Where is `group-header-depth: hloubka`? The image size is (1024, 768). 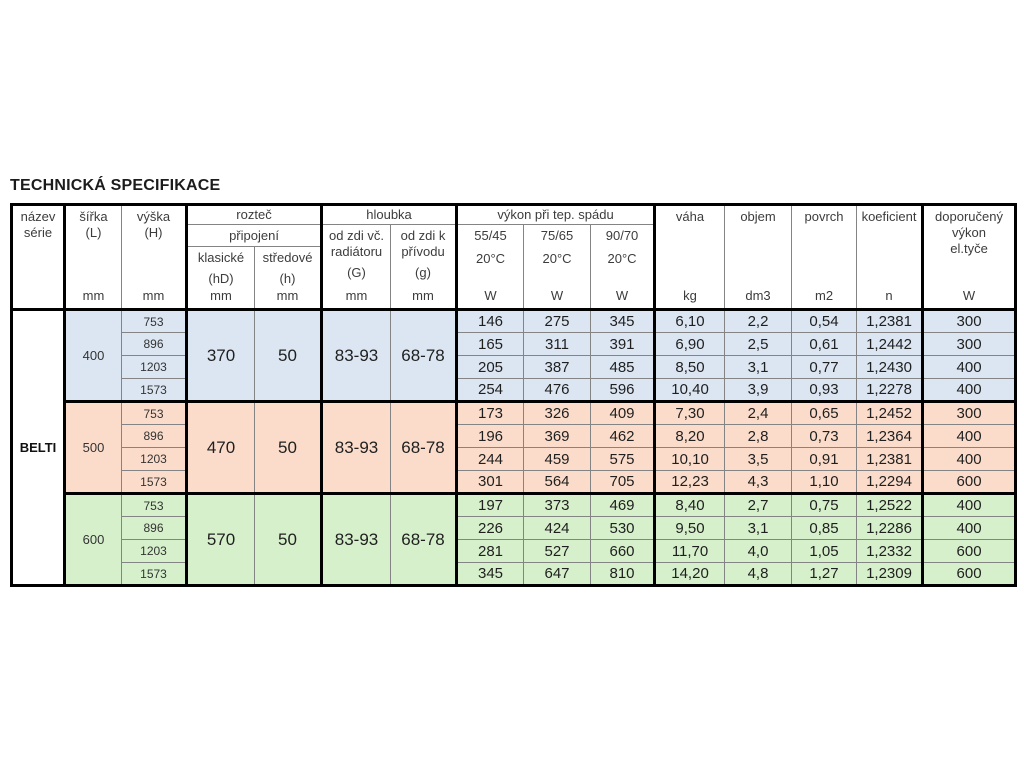
group-header-depth: hloubka is located at coordinates (388, 214).